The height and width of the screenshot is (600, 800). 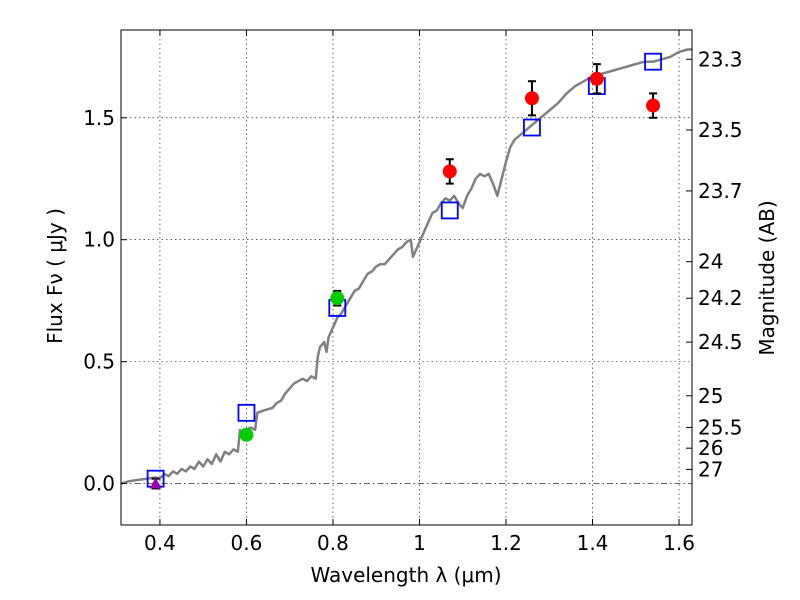 I want to click on upper-limit-triangle, so click(x=155, y=483).